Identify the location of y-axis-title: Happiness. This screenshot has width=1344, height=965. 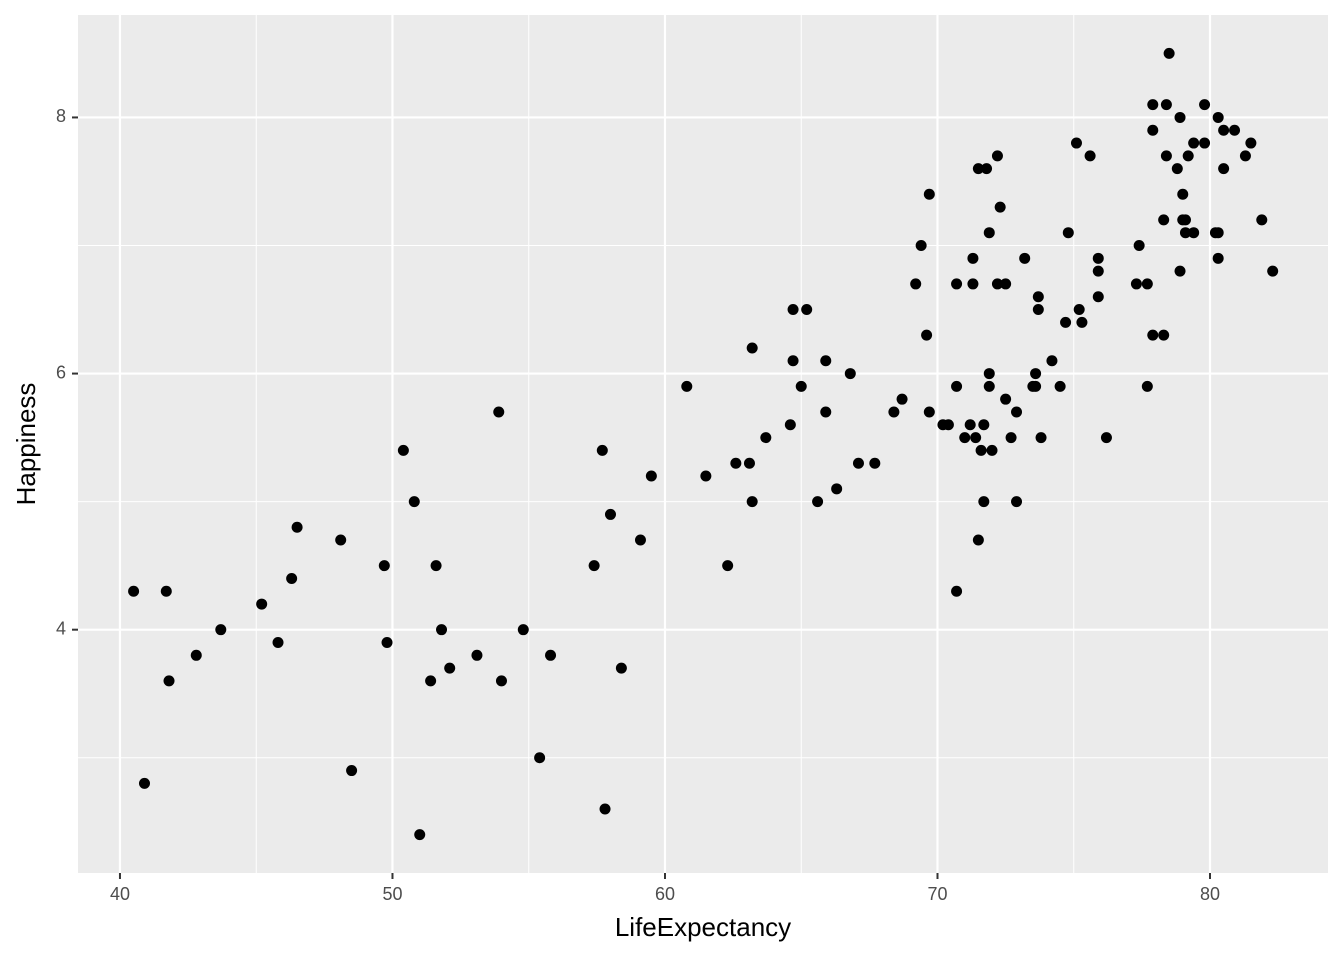
(26, 444).